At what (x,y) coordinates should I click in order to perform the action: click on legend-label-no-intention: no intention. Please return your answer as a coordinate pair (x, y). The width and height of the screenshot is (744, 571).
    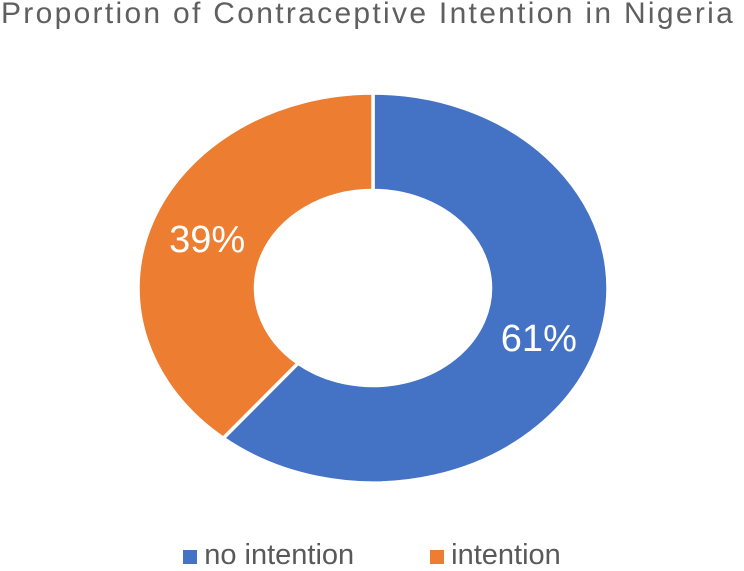
    Looking at the image, I should click on (279, 555).